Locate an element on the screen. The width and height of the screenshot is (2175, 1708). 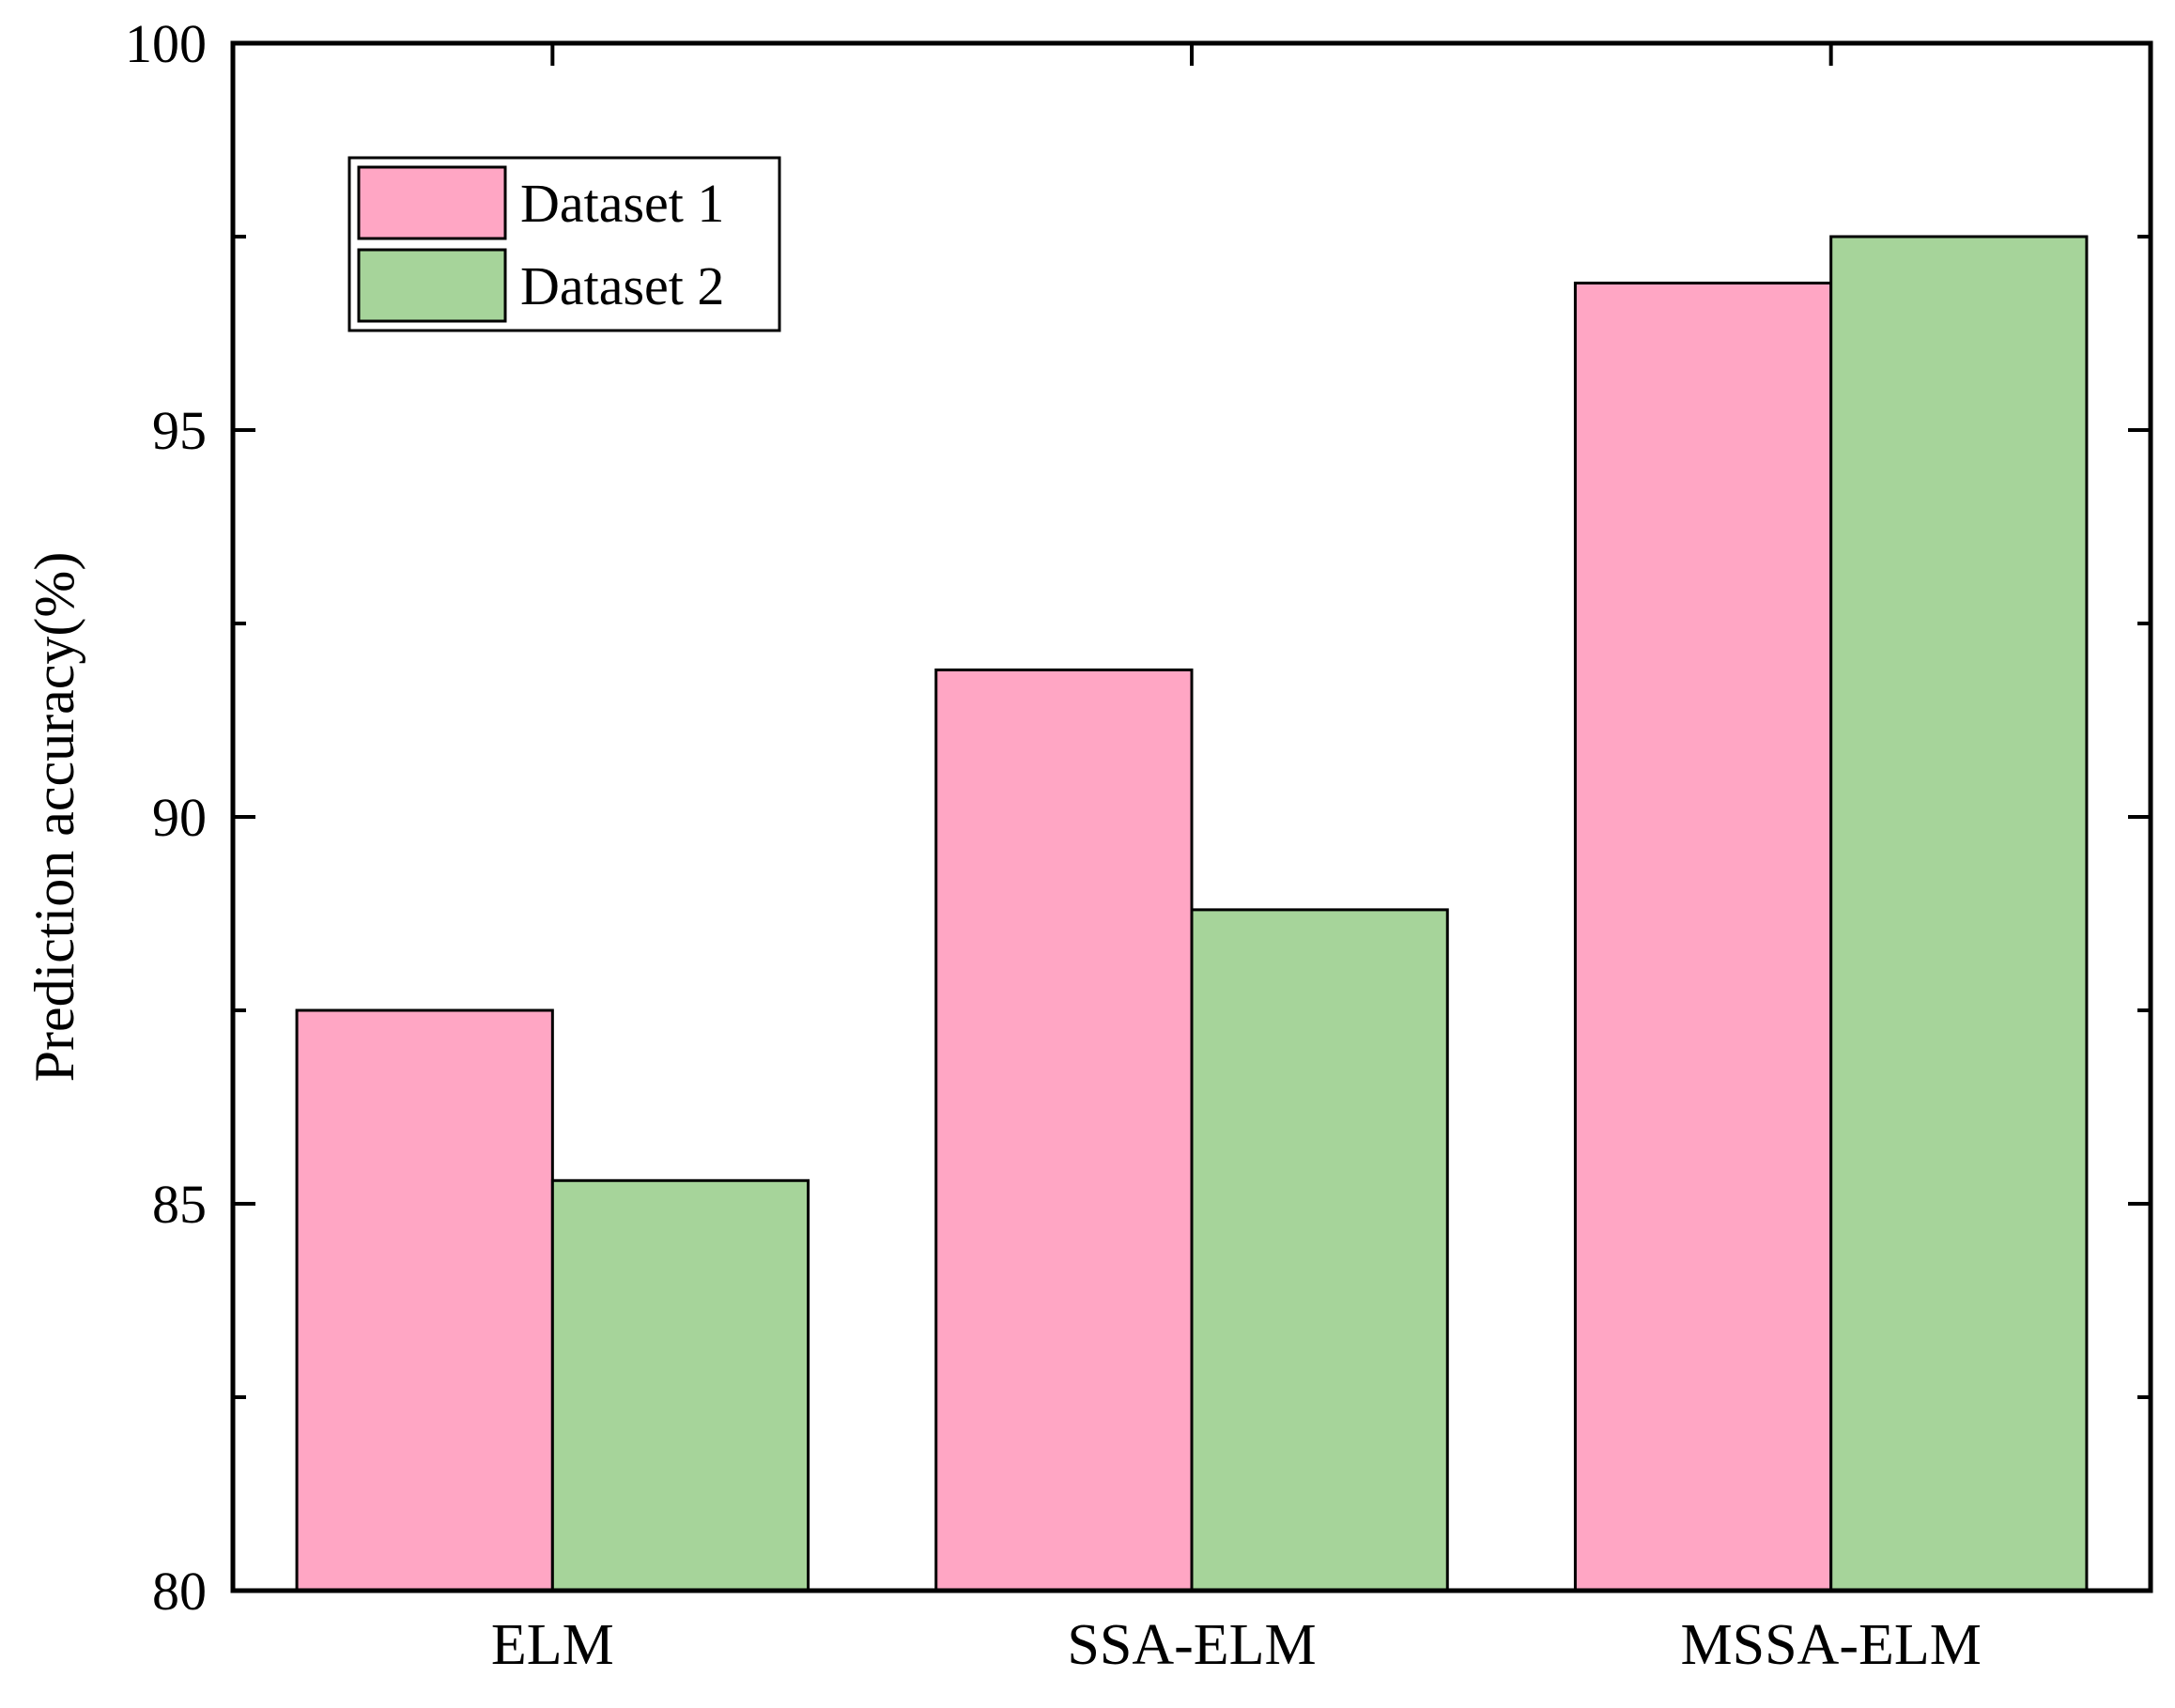
y-tick-label: 85 is located at coordinates (179, 1204).